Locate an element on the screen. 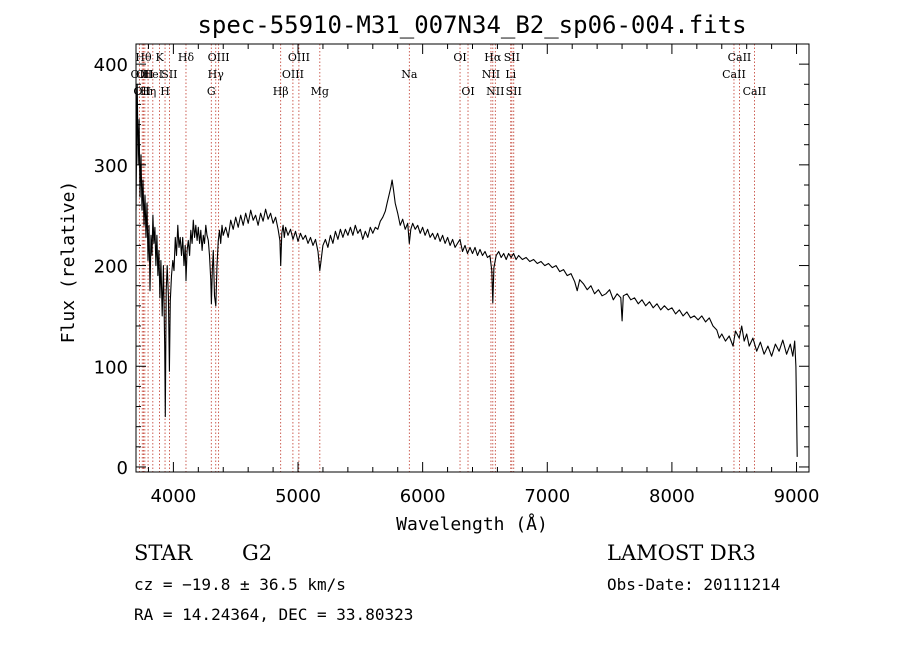  line-label-7: H is located at coordinates (165, 91).